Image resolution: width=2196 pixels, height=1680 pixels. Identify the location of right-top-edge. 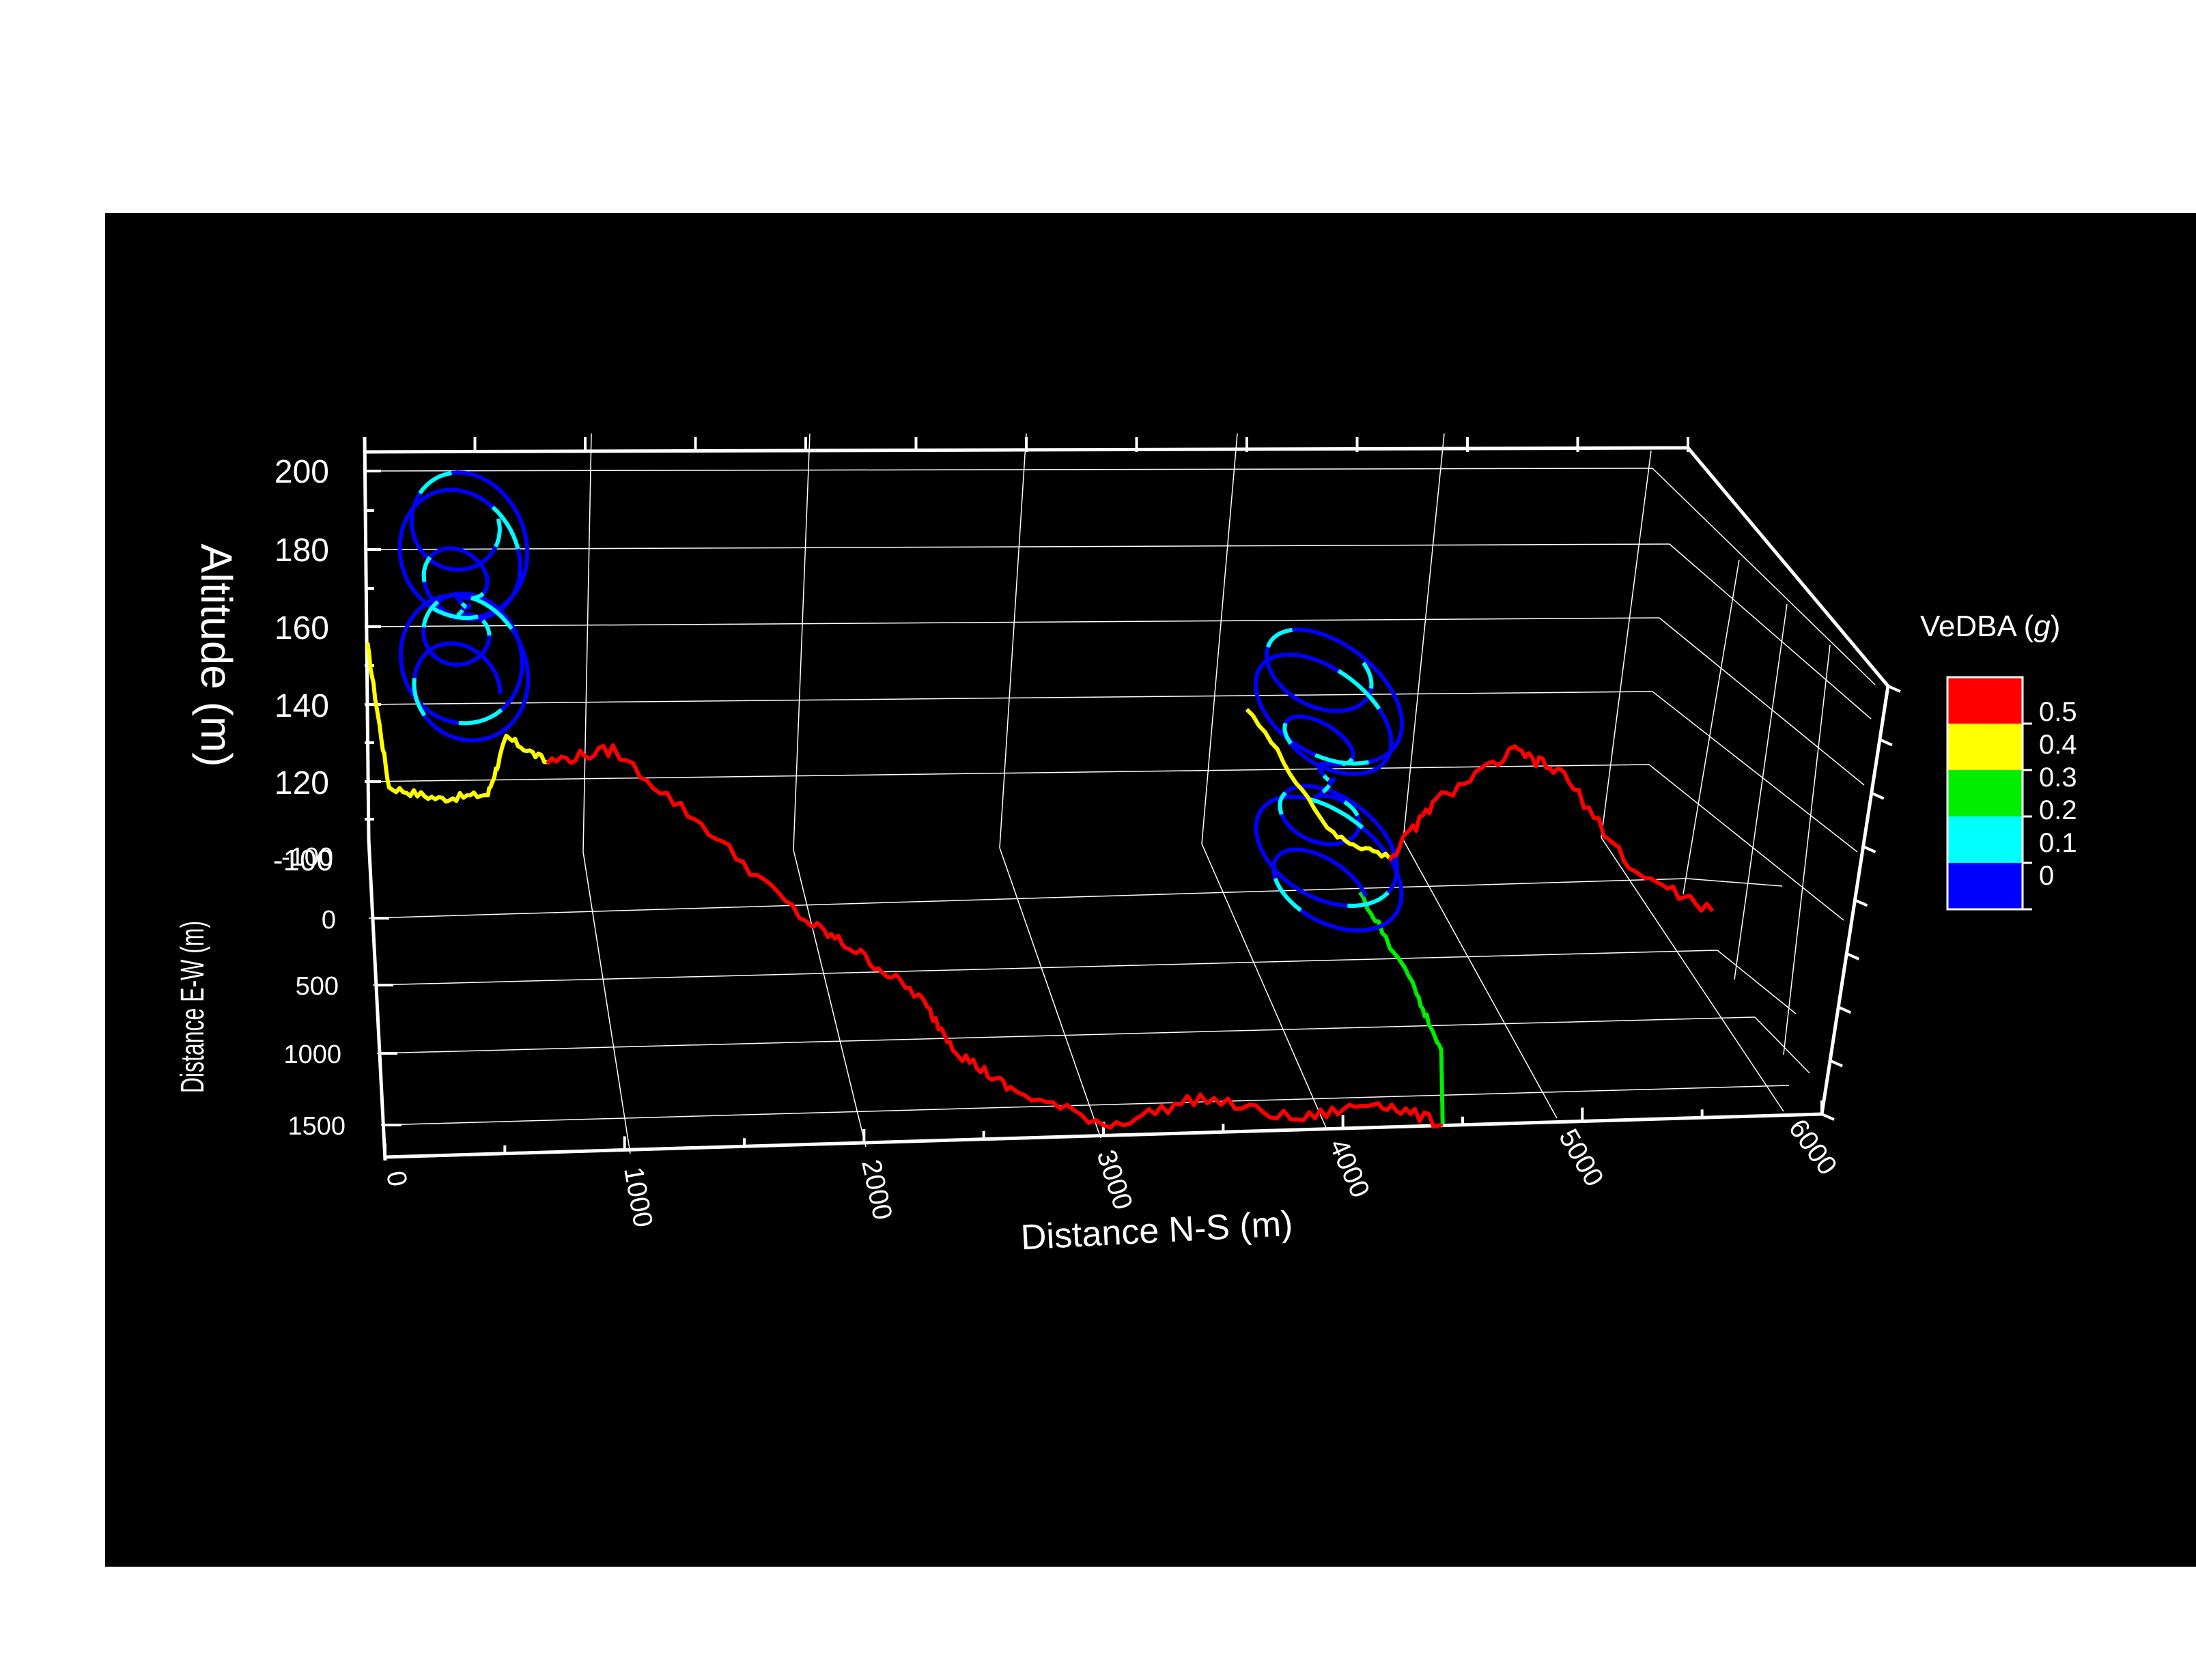
(1788, 566).